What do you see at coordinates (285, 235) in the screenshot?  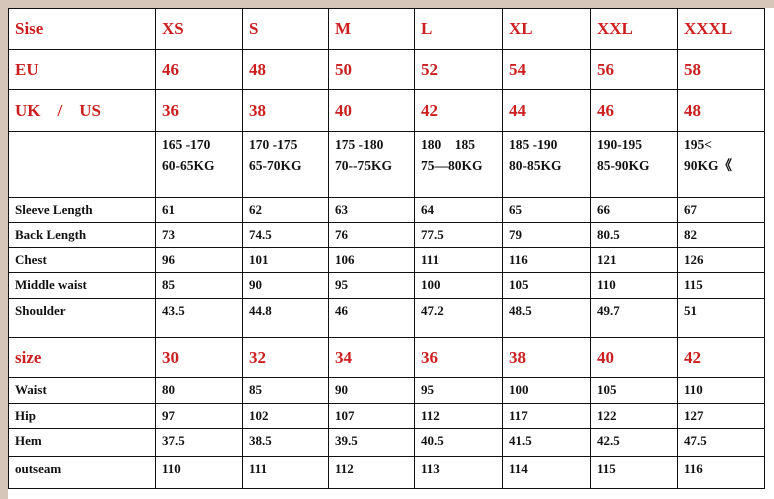 I see `table-cell: 74.5` at bounding box center [285, 235].